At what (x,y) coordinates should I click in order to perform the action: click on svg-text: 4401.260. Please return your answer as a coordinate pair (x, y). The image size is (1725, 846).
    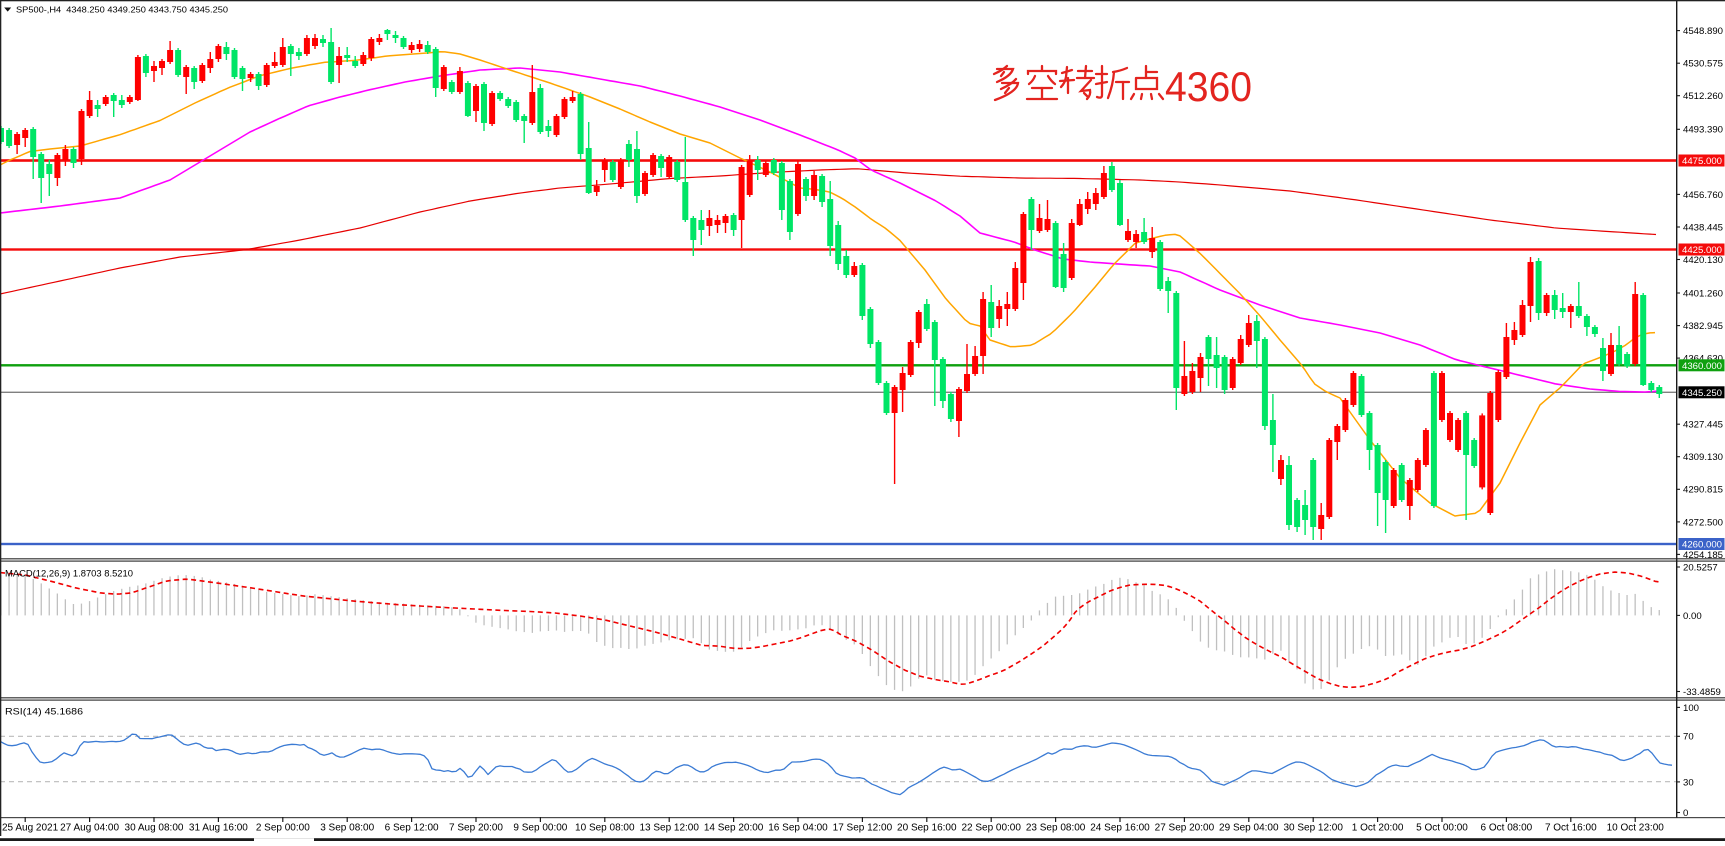
    Looking at the image, I should click on (1703, 293).